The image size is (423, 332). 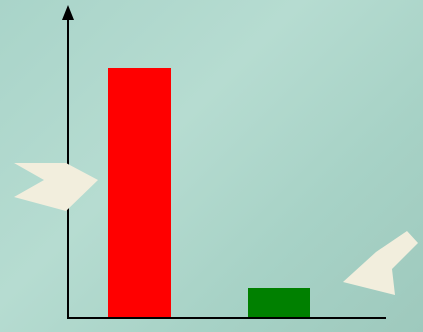 What do you see at coordinates (56, 187) in the screenshot?
I see `pointer-arrow-left` at bounding box center [56, 187].